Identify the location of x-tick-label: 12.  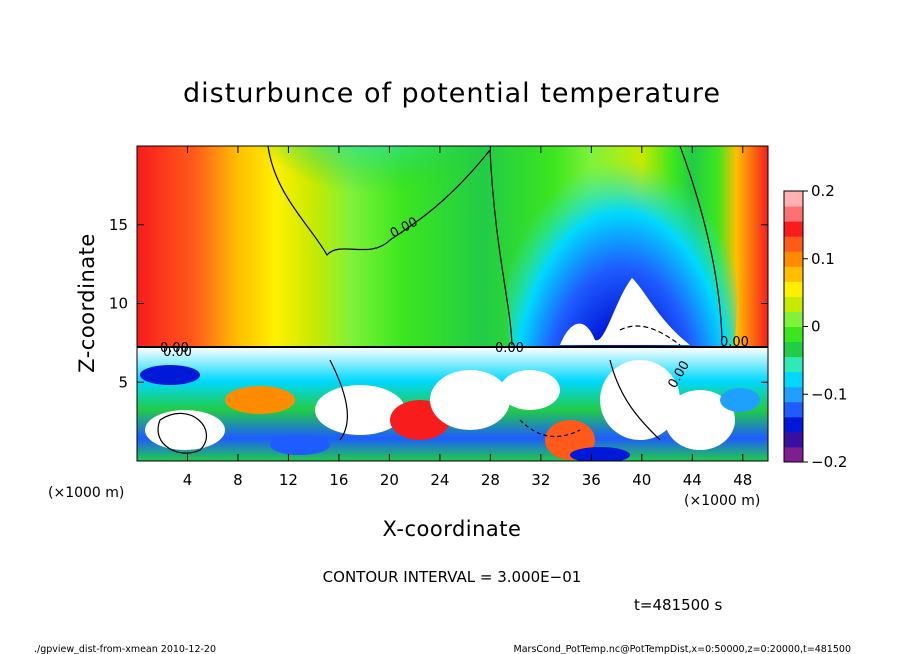
(288, 480).